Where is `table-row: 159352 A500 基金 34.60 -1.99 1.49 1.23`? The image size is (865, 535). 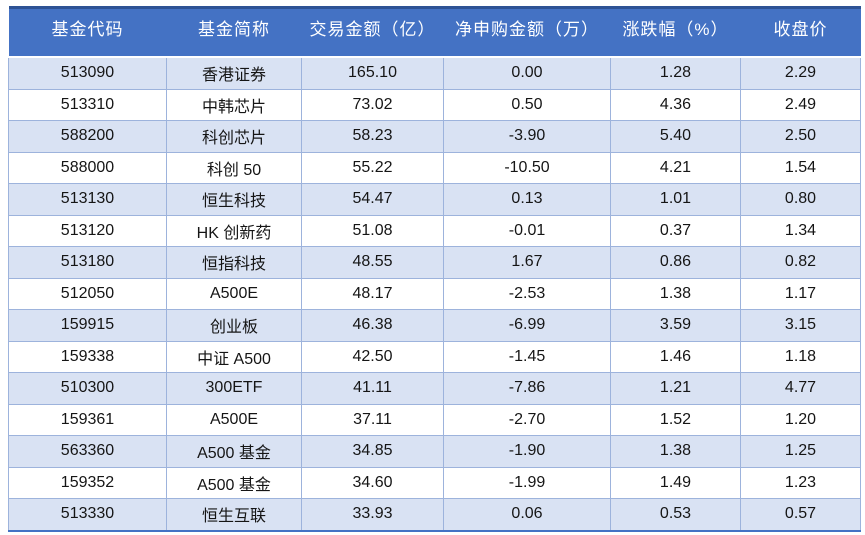
table-row: 159352 A500 基金 34.60 -1.99 1.49 1.23 is located at coordinates (434, 482).